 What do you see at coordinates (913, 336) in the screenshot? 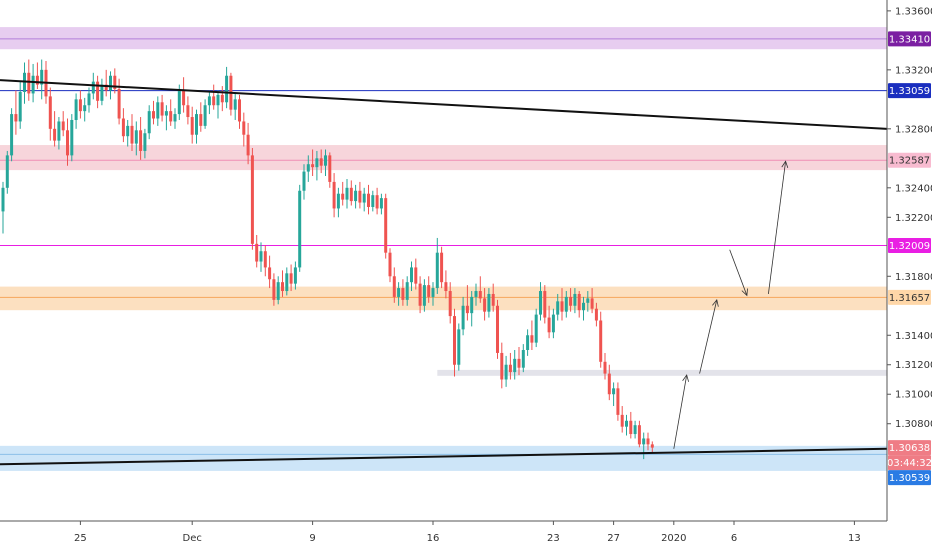
I see `price-tick-label: 1.31400` at bounding box center [913, 336].